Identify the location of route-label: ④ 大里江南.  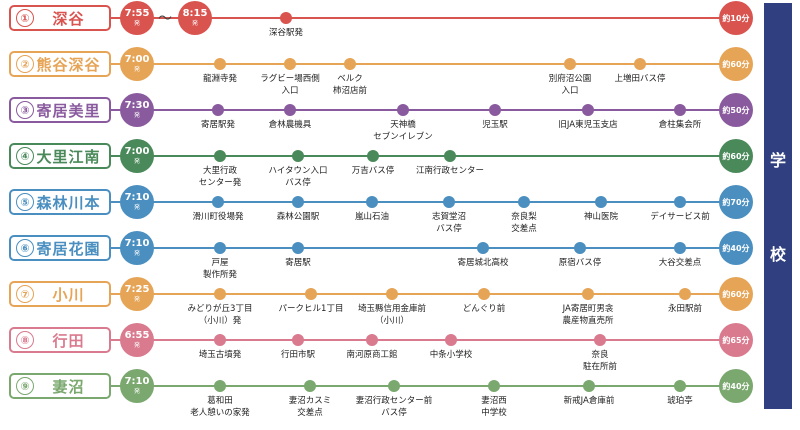
(60, 156).